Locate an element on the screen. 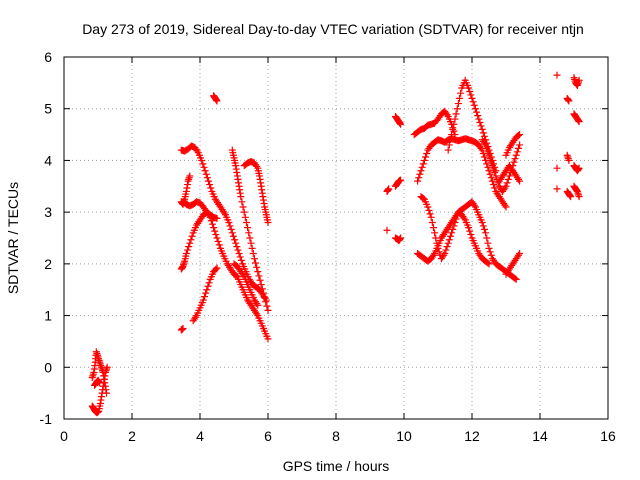 The image size is (640, 480). y-tick-labels: -1 0 1 2 3 4 5 6 is located at coordinates (46, 238).